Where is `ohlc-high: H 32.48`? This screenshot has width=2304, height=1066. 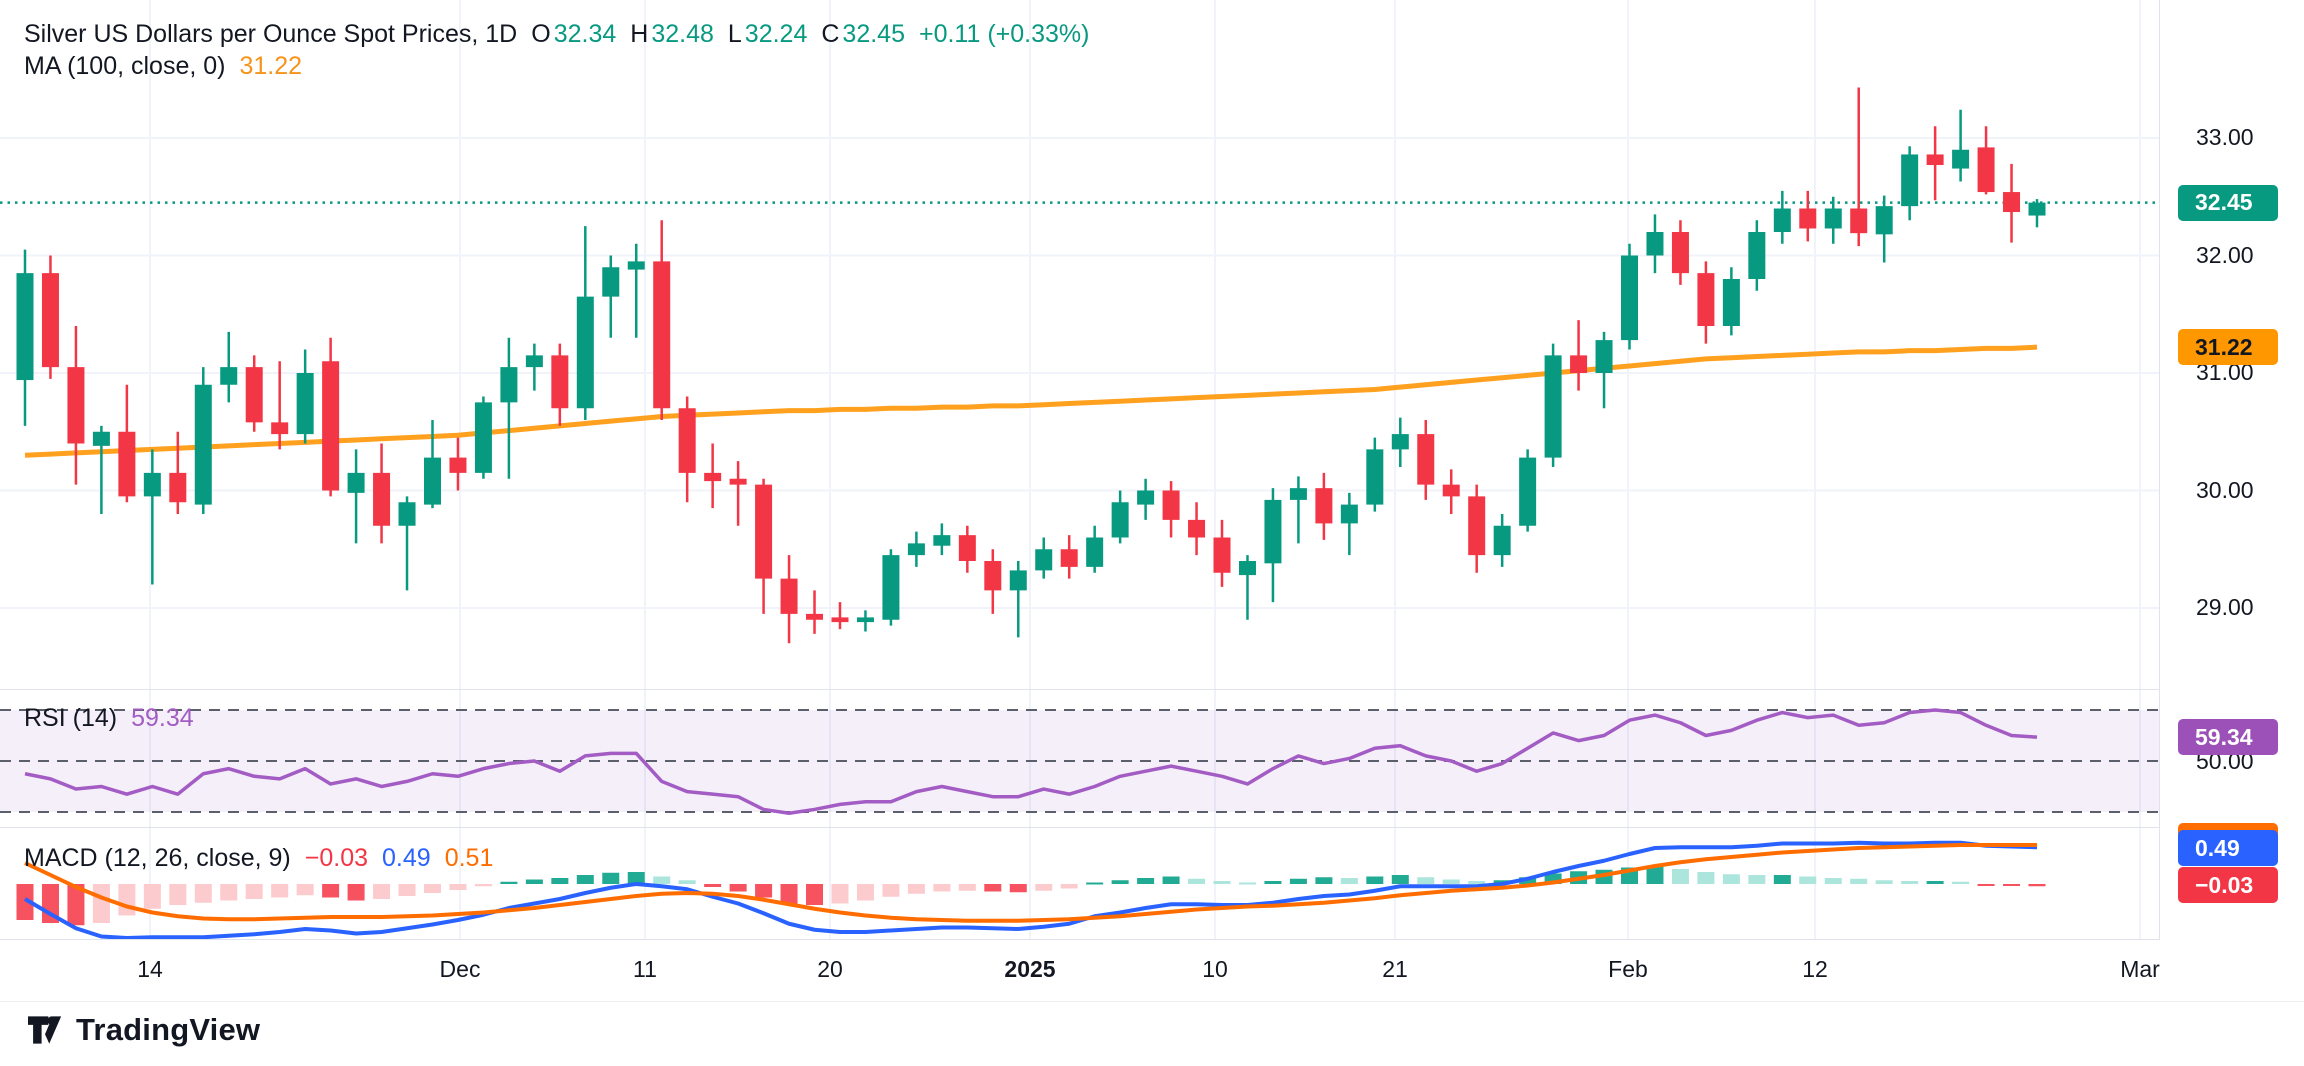
ohlc-high: H 32.48 is located at coordinates (672, 34).